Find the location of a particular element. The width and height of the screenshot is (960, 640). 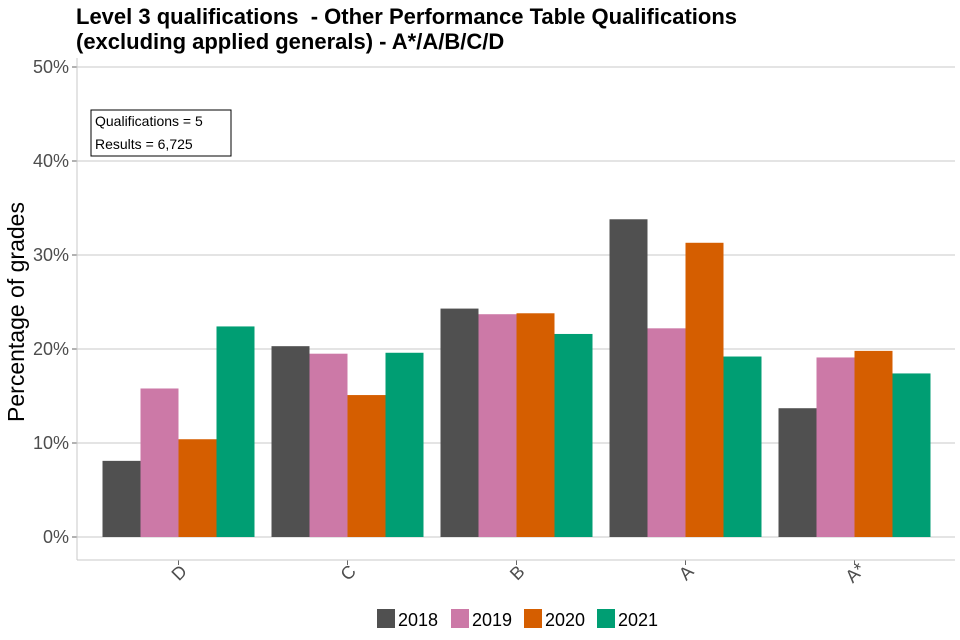

bar-2019-A is located at coordinates (666, 432).